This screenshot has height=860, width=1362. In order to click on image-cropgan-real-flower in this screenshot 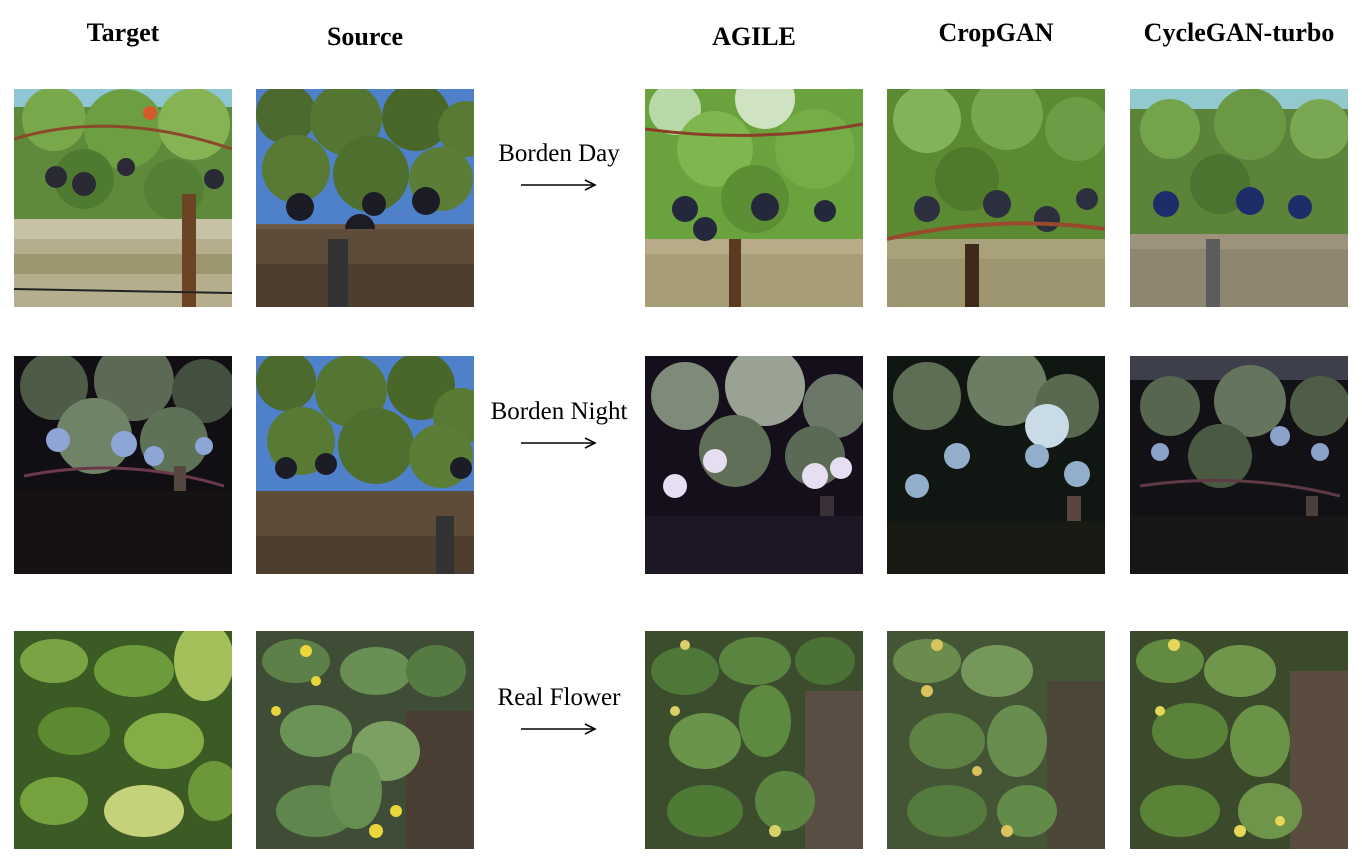, I will do `click(996, 740)`.